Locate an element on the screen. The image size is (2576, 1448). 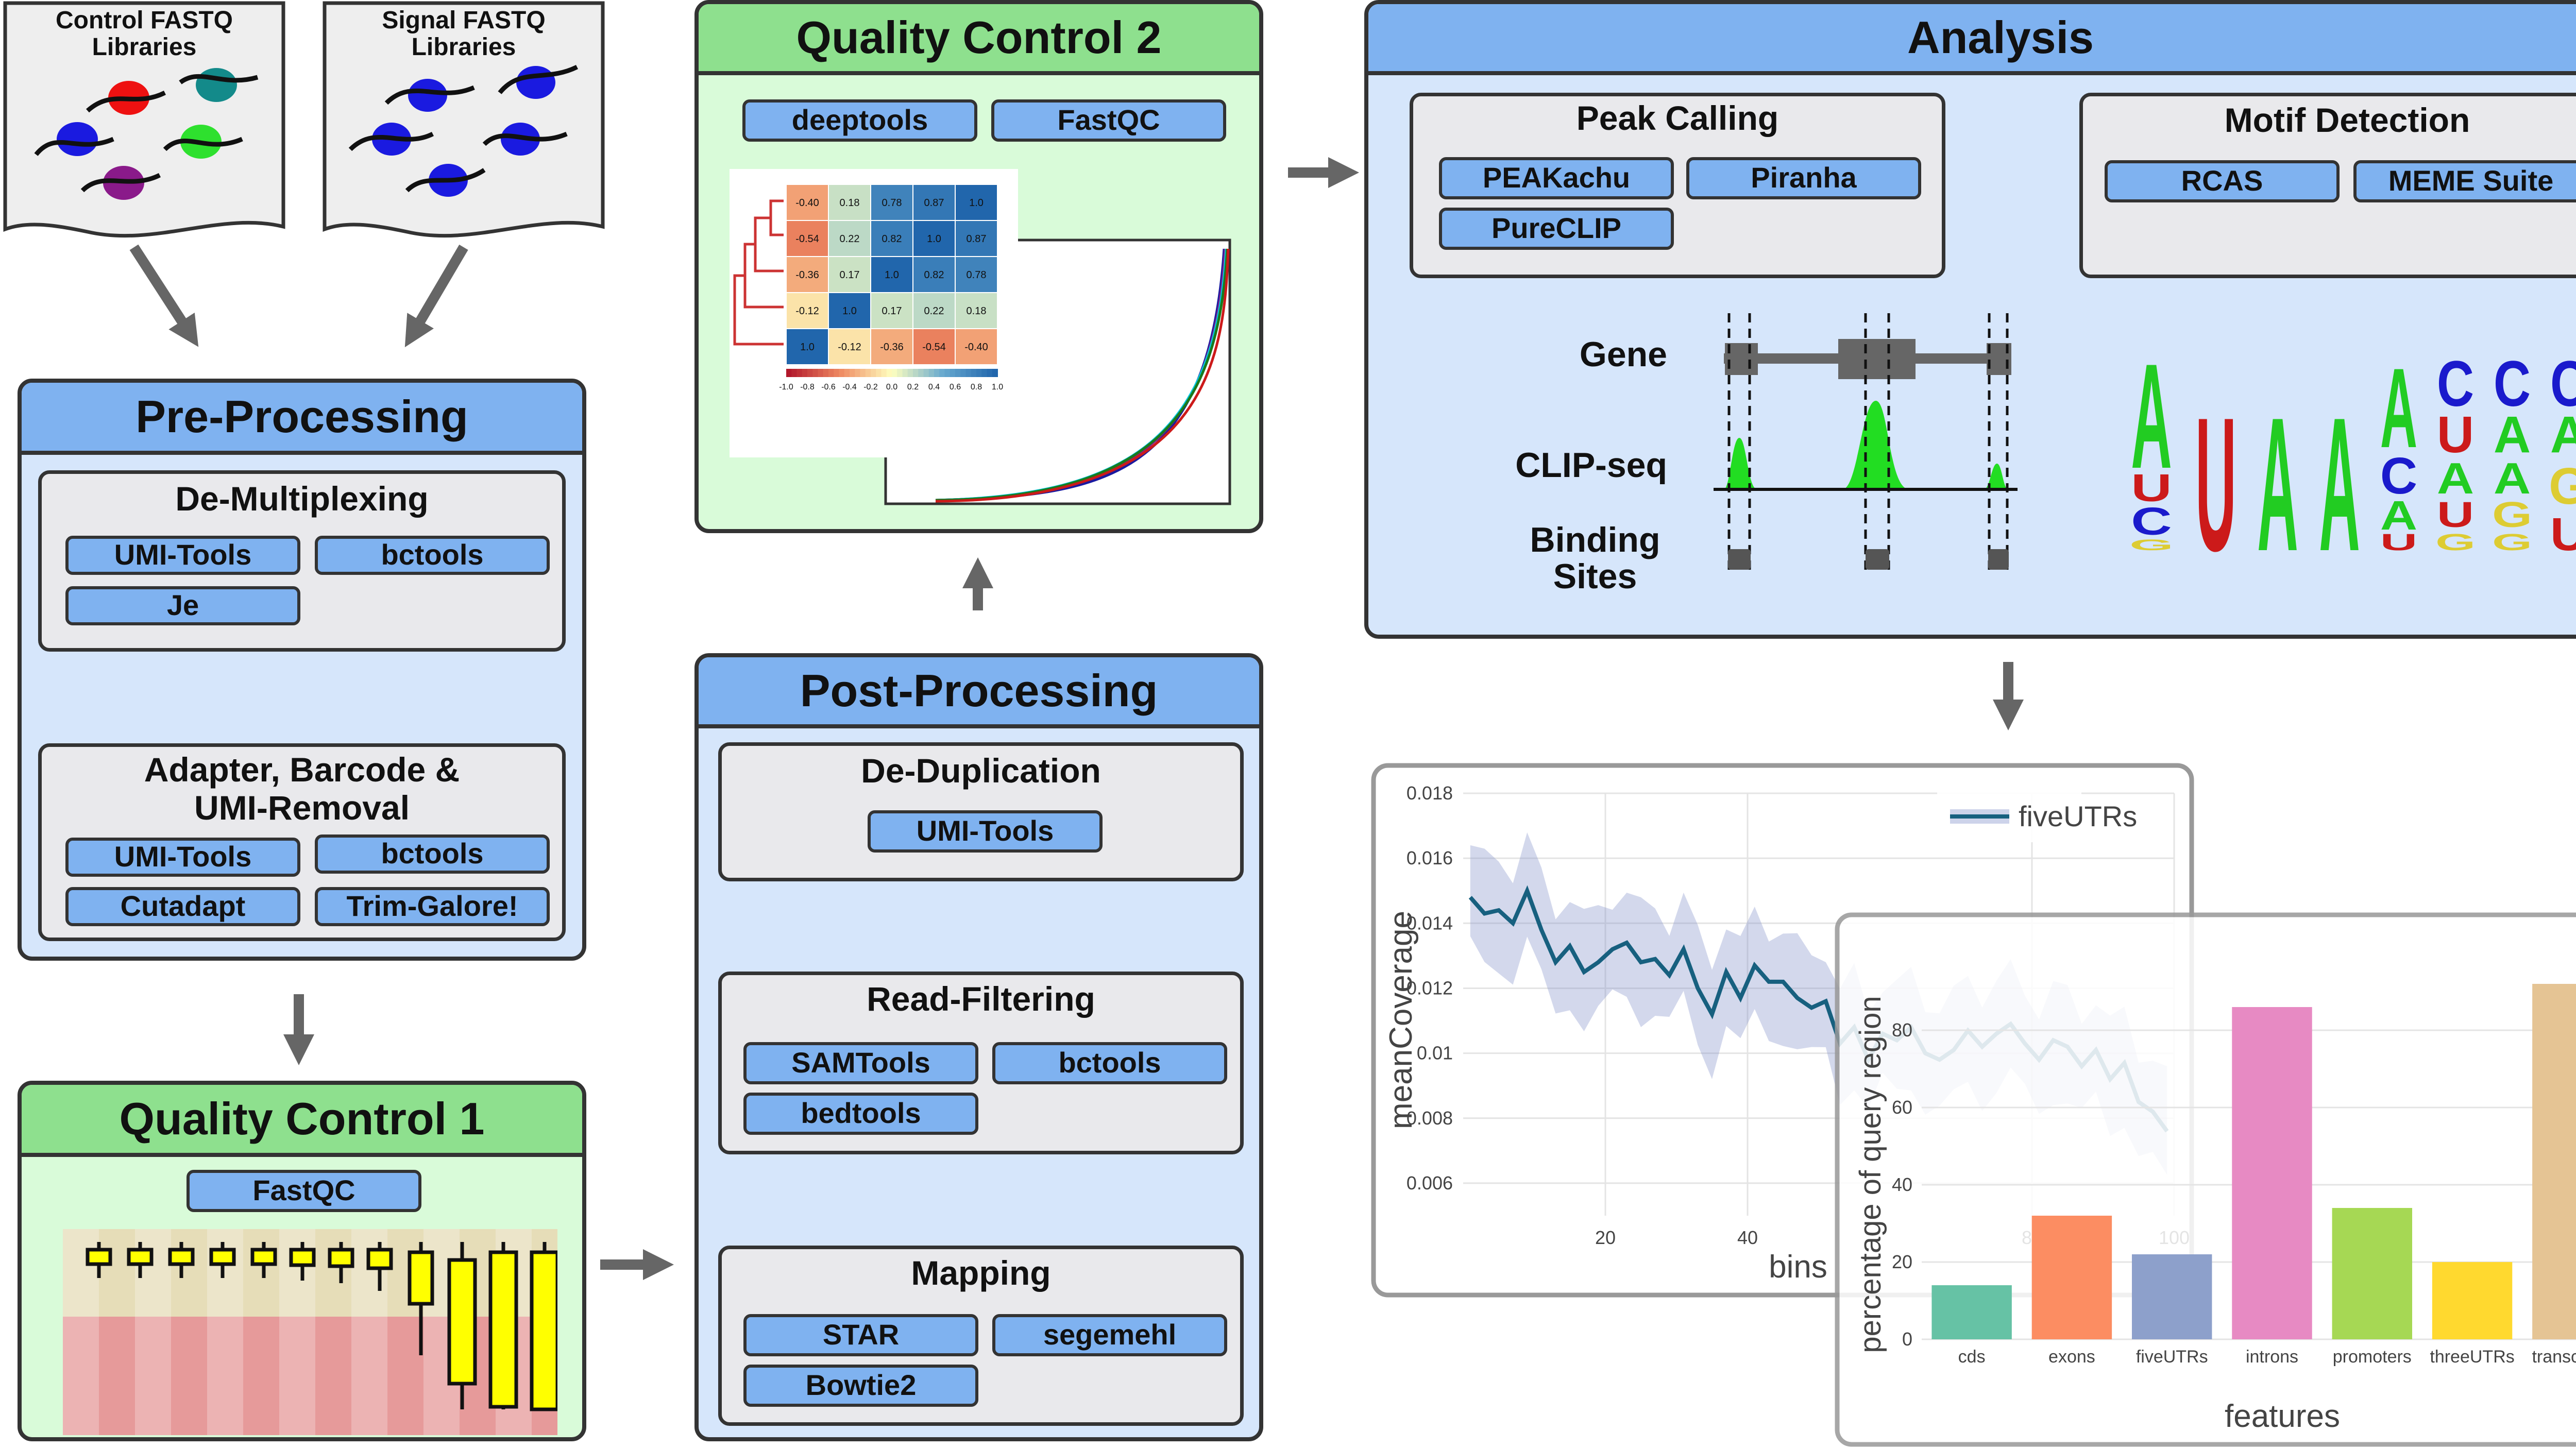
boxplot-boxes is located at coordinates (321, 1326).